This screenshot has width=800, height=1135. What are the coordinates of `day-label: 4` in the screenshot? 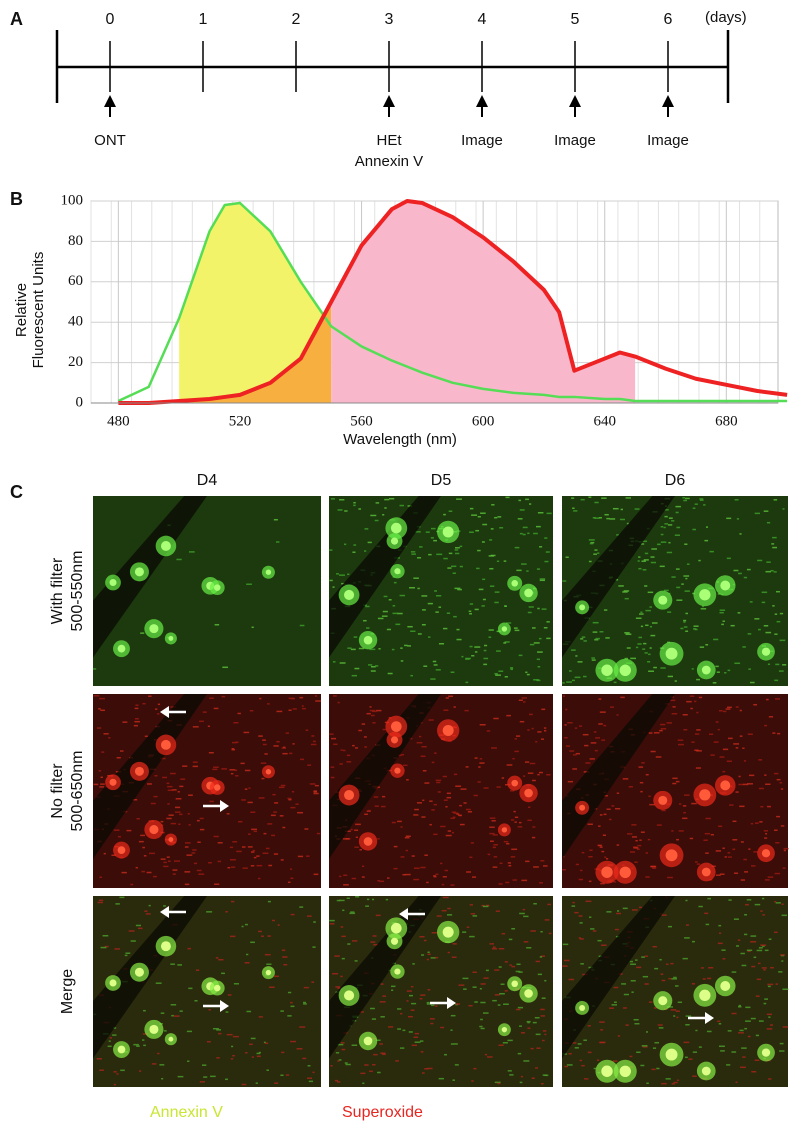 It's located at (482, 19).